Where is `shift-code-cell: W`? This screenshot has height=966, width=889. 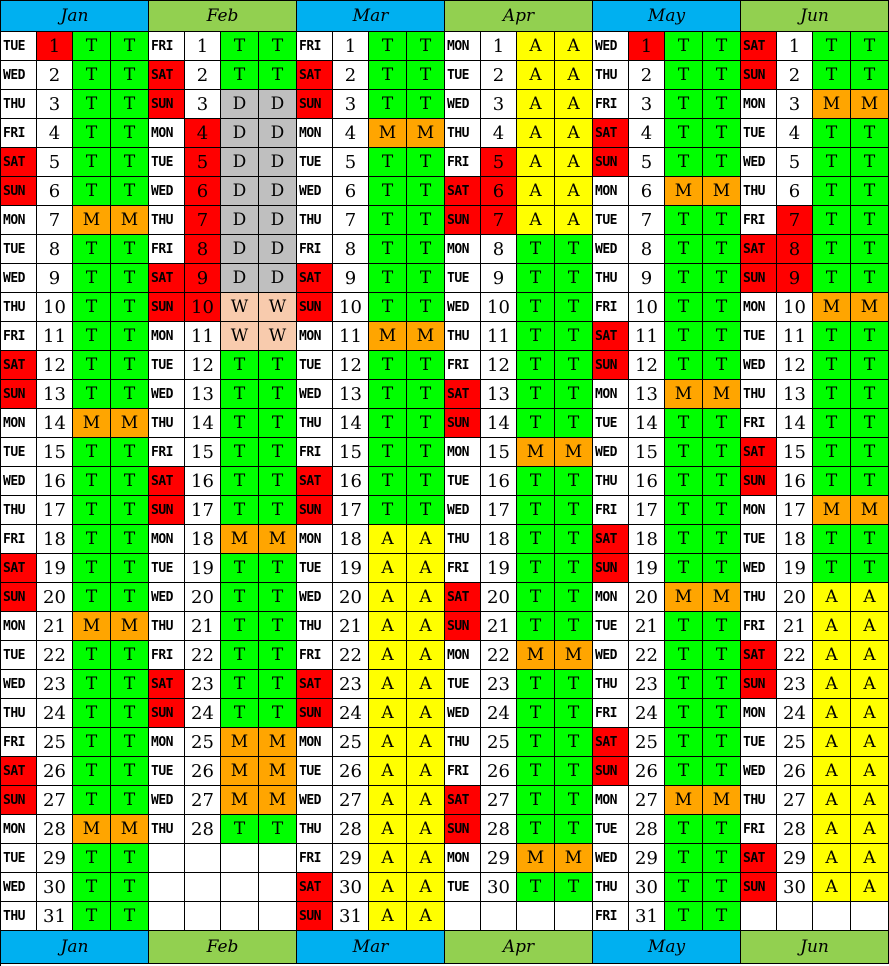
shift-code-cell: W is located at coordinates (240, 336).